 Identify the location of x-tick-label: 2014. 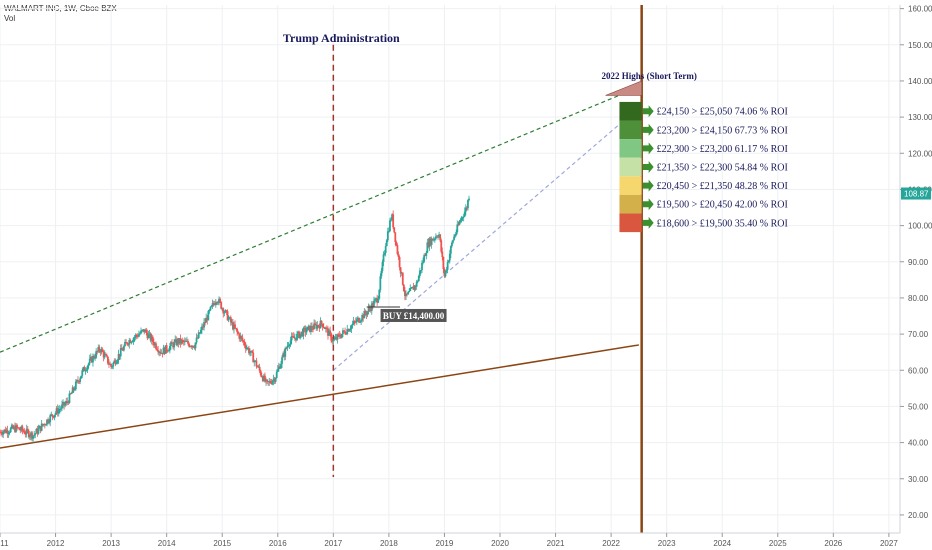
(167, 543).